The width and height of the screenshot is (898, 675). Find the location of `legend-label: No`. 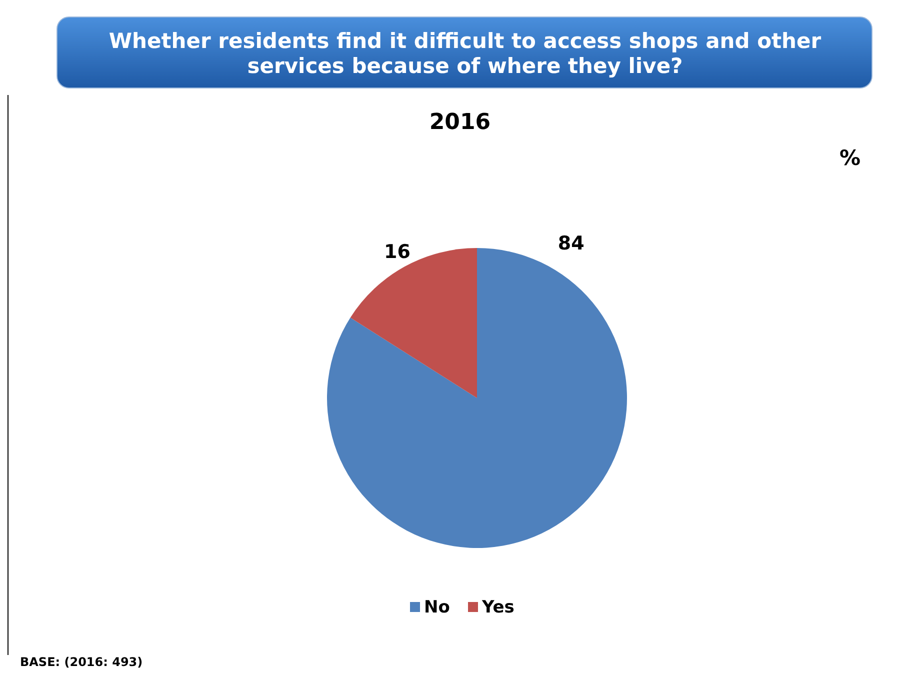

legend-label: No is located at coordinates (437, 608).